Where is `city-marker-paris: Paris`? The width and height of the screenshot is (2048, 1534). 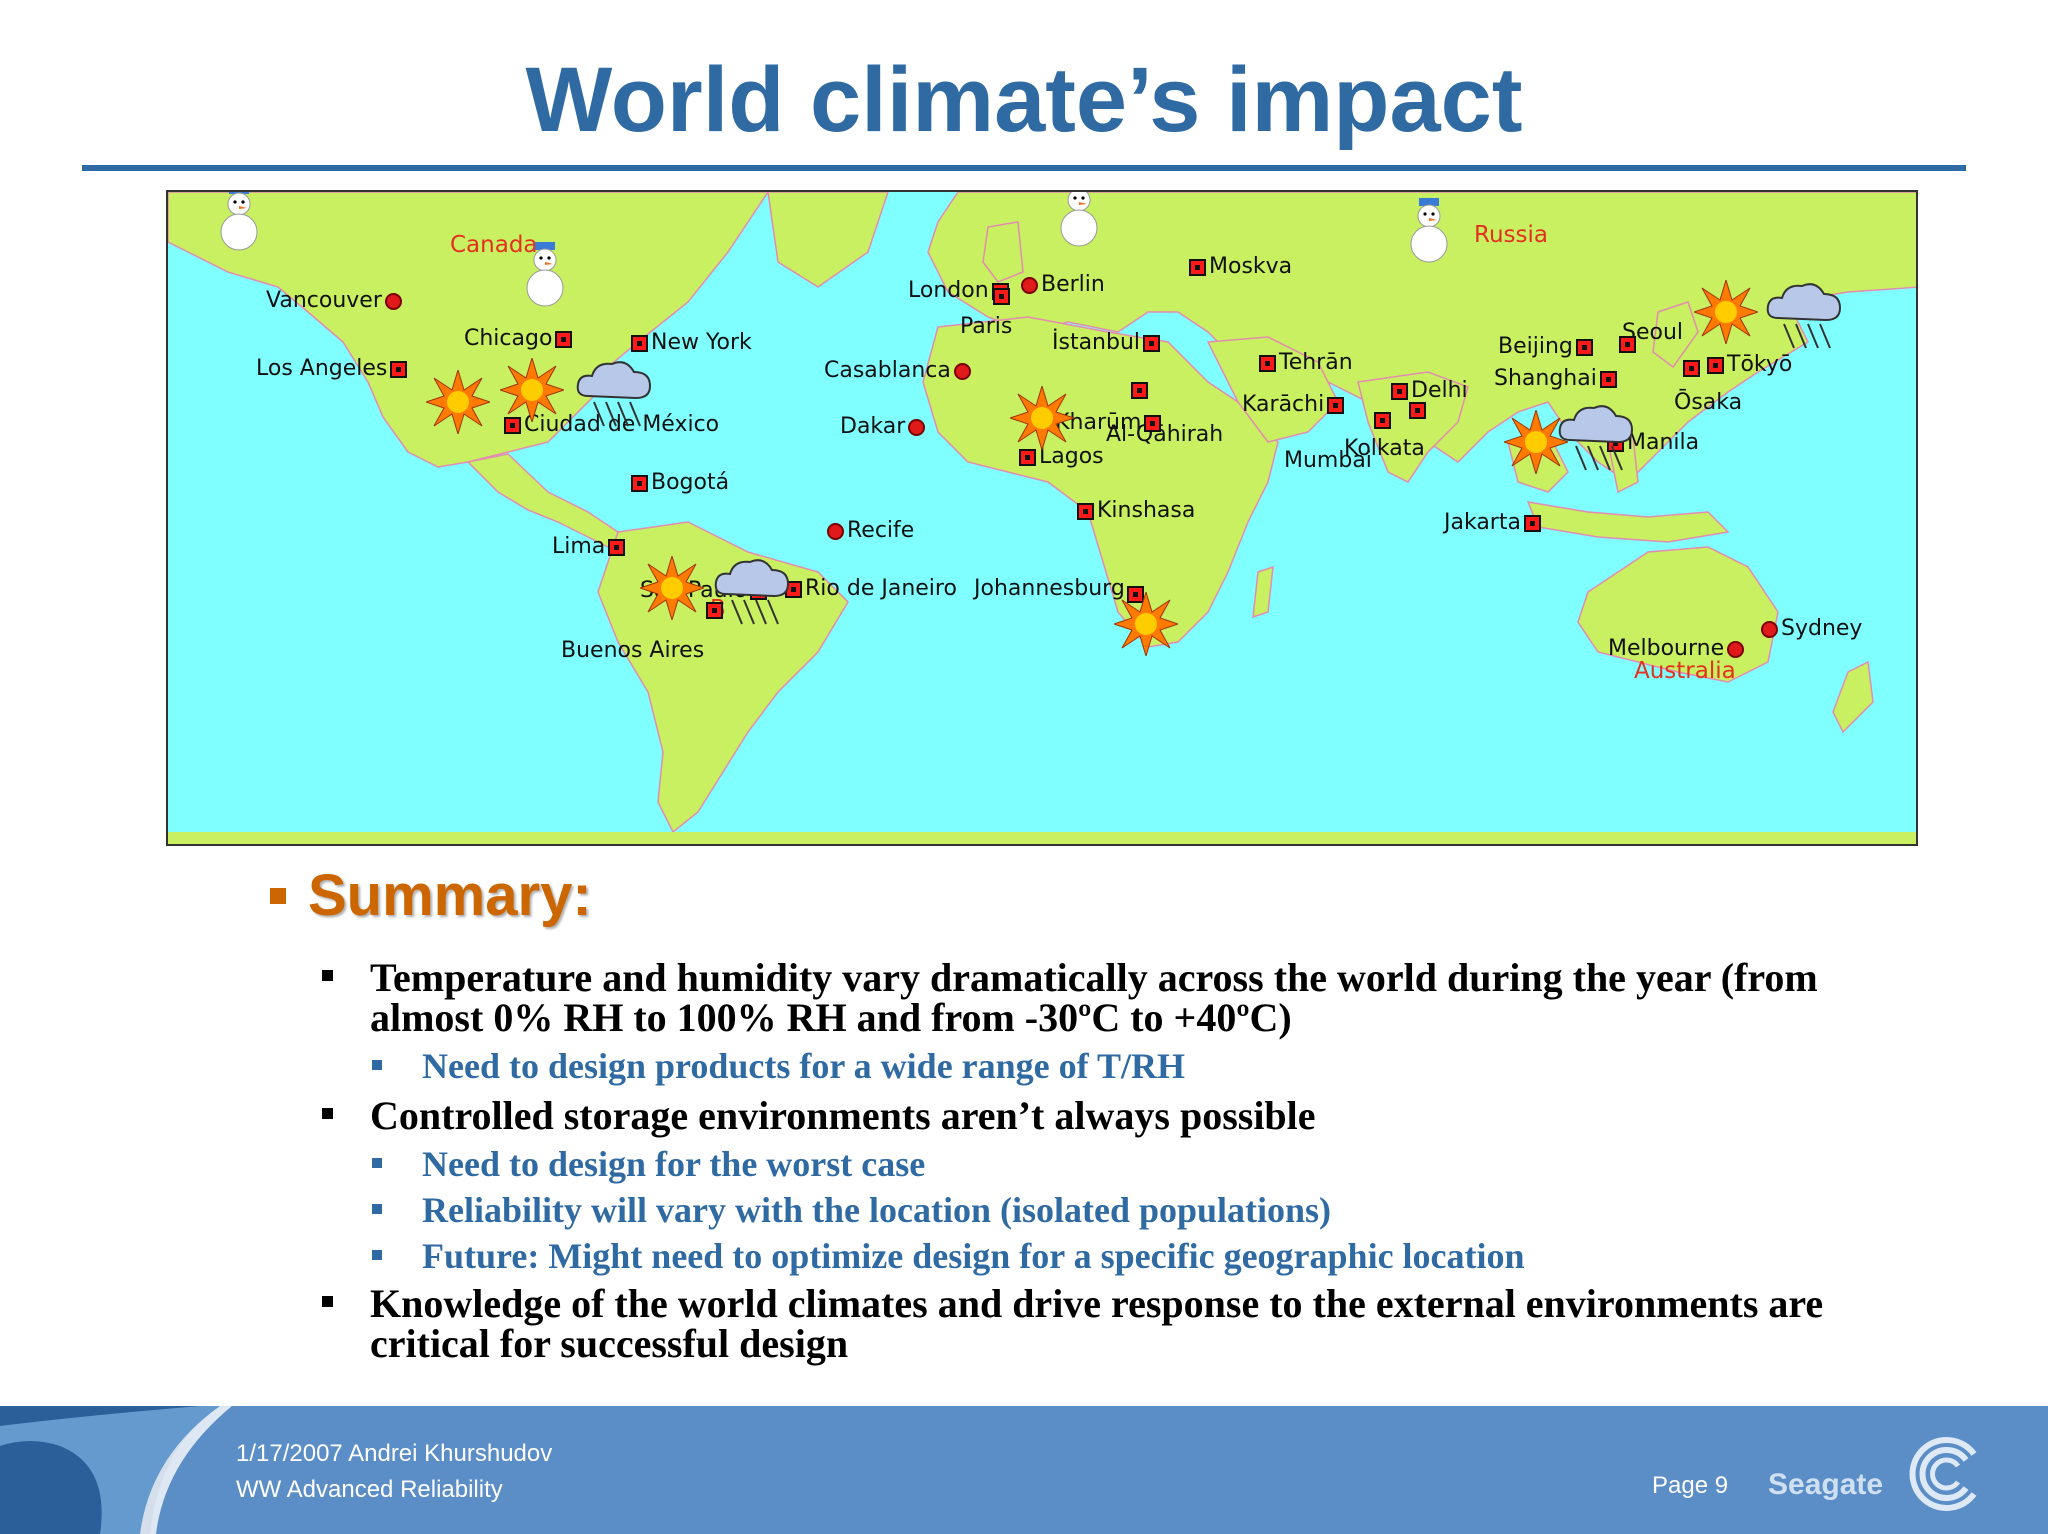
city-marker-paris: Paris is located at coordinates (986, 314).